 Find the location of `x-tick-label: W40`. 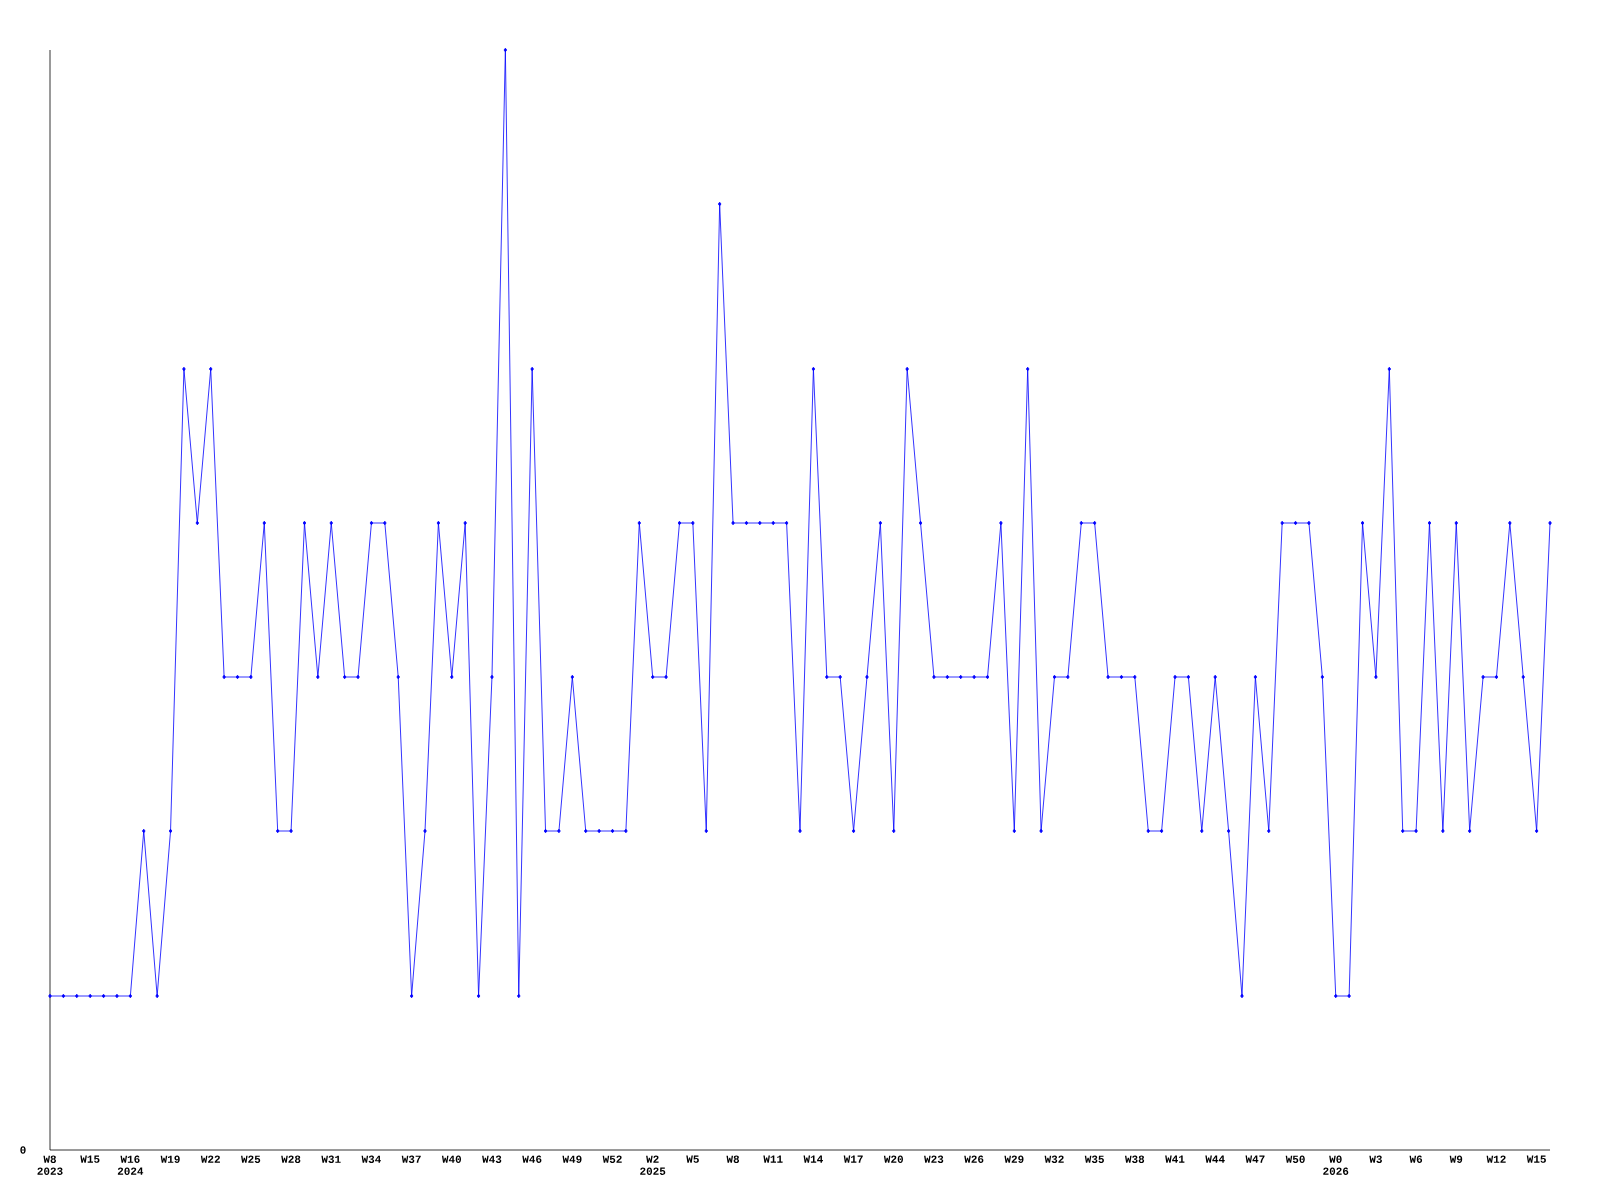

x-tick-label: W40 is located at coordinates (451, 1159).